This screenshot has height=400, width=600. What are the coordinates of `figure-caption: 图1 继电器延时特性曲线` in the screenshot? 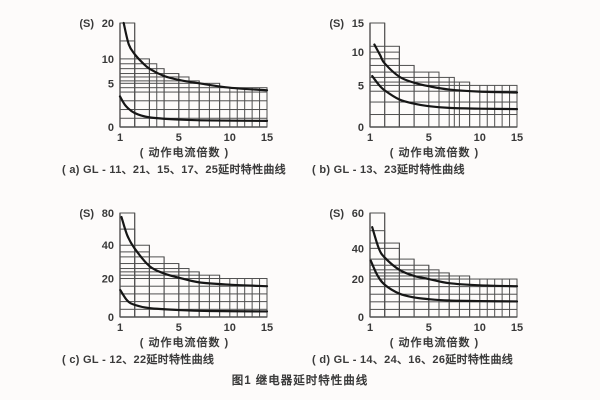 It's located at (300, 381).